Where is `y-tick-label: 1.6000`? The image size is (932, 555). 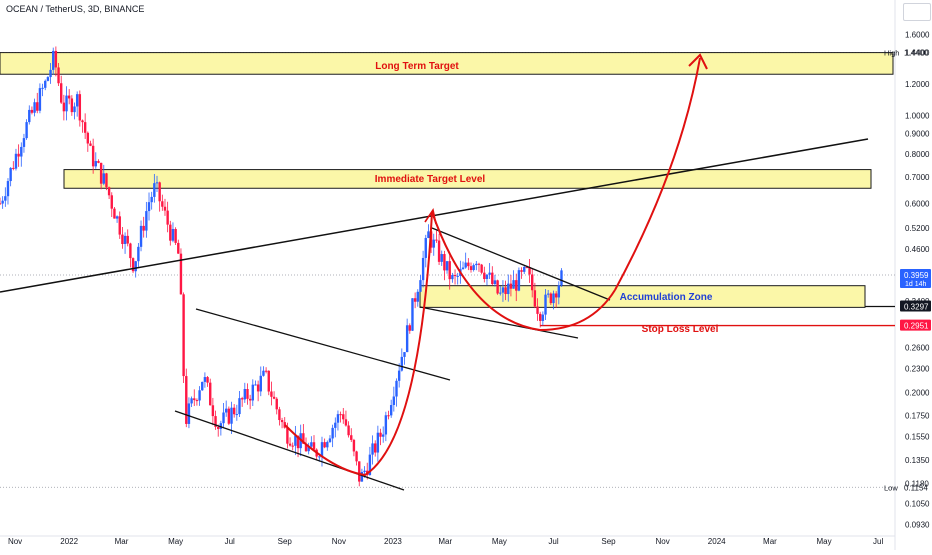
y-tick-label: 1.6000 is located at coordinates (917, 34).